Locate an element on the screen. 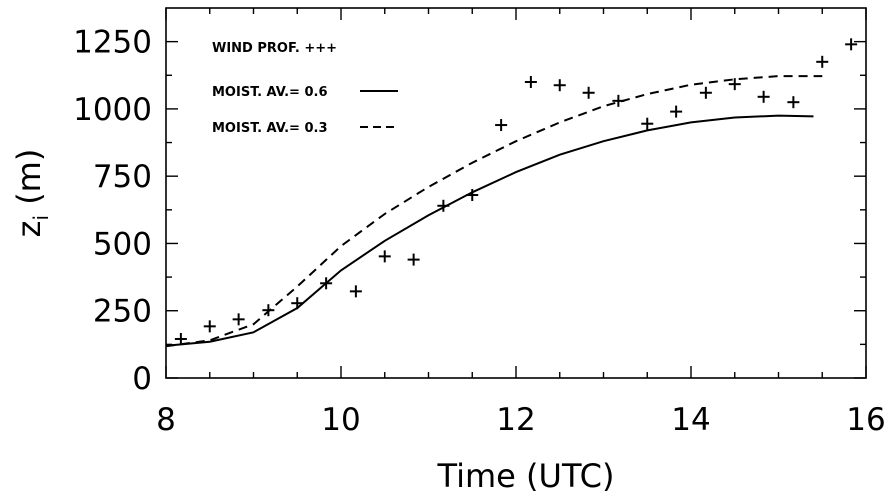 This screenshot has width=893, height=498. x-tick-label: 10 is located at coordinates (340, 420).